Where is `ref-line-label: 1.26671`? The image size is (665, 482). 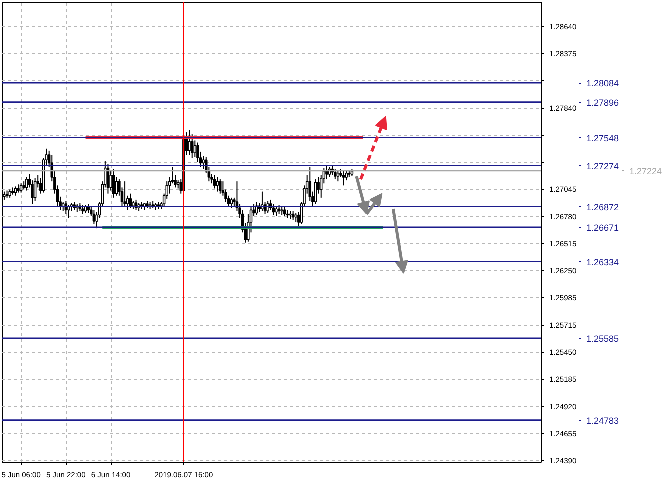 ref-line-label: 1.26671 is located at coordinates (603, 227).